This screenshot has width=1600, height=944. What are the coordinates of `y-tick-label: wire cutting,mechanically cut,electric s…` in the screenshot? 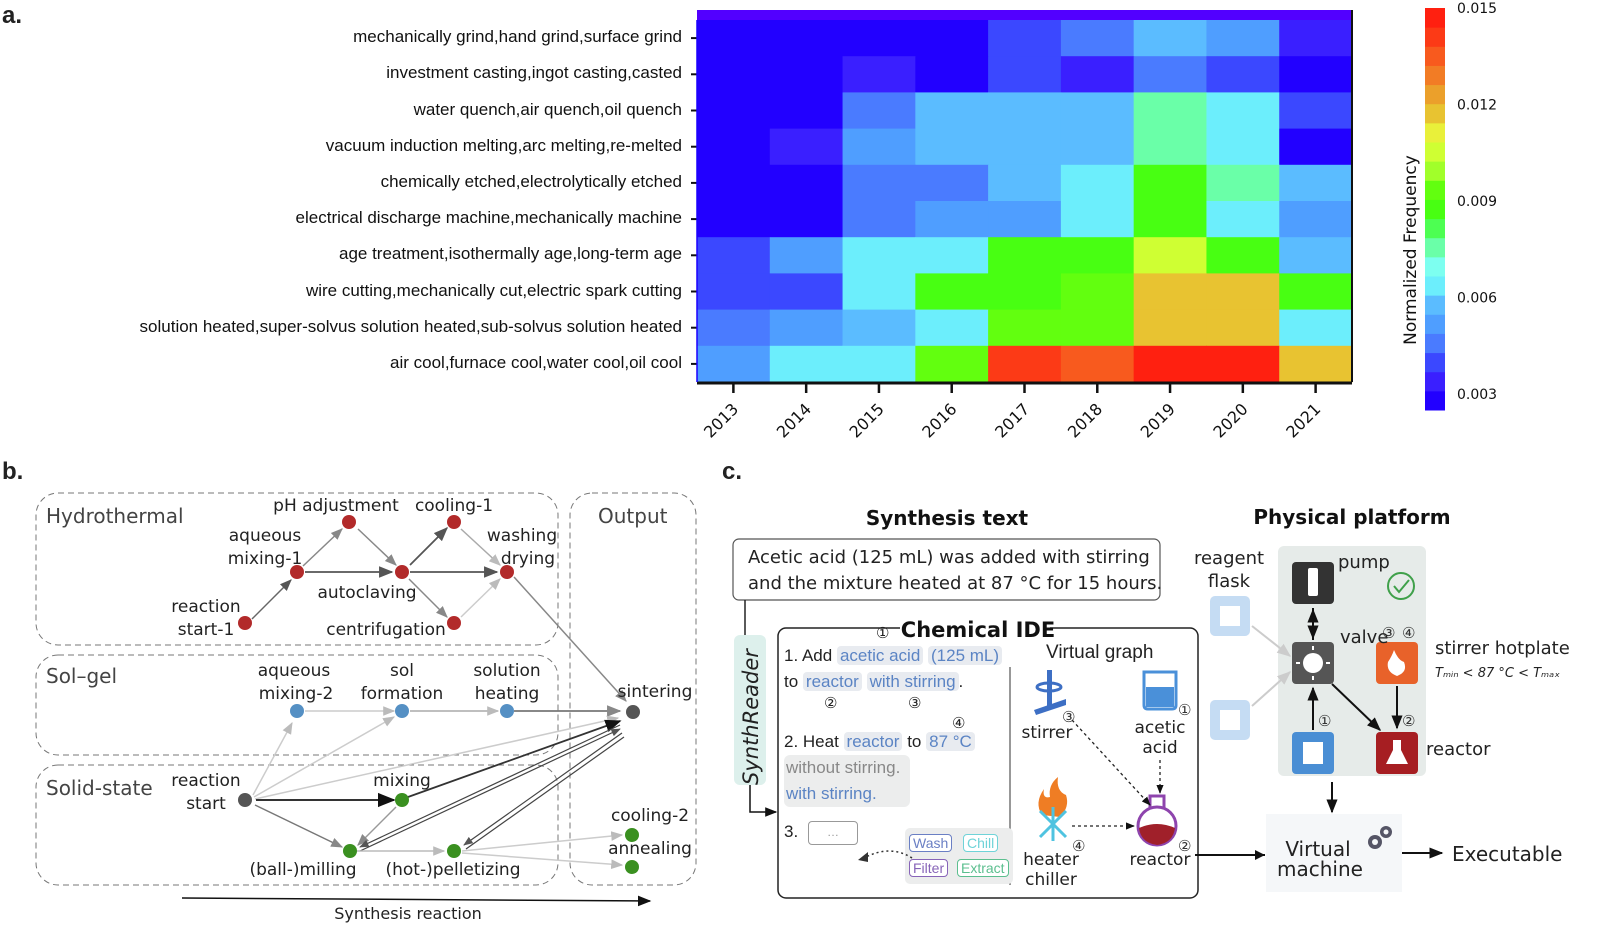 It's located at (493, 290).